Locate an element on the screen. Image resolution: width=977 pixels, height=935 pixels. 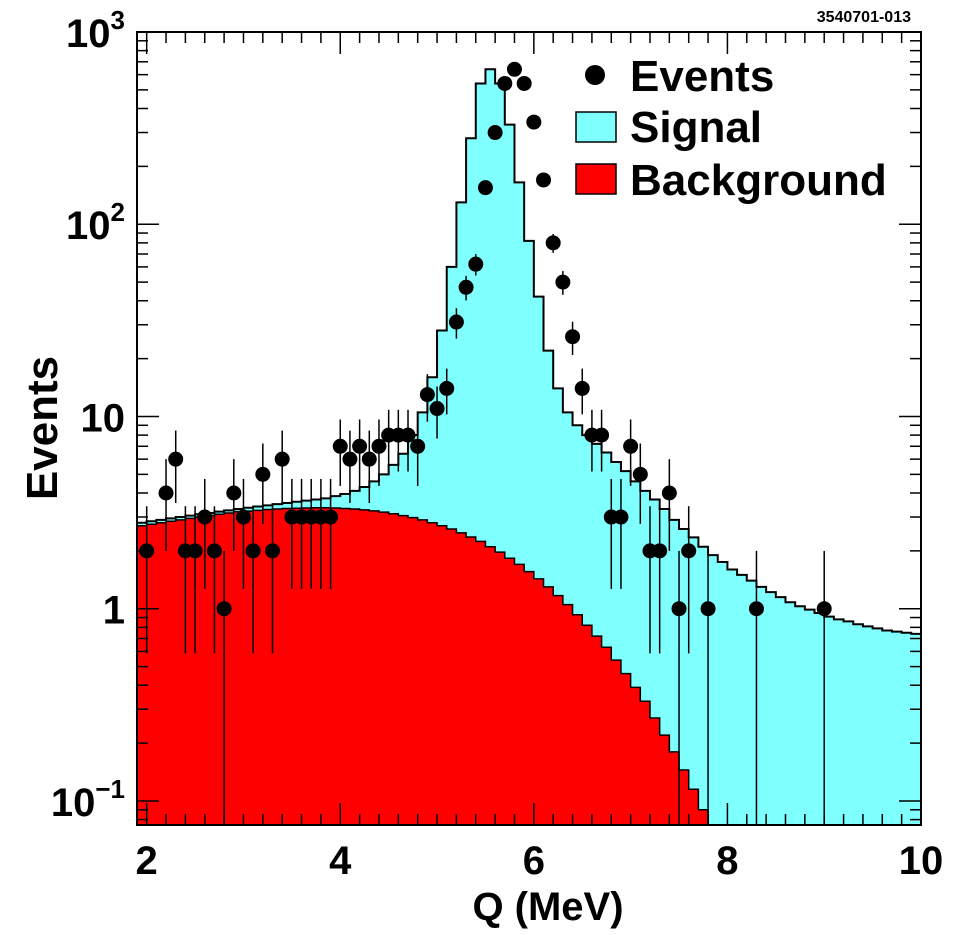
legend-background-swatch is located at coordinates (596, 179).